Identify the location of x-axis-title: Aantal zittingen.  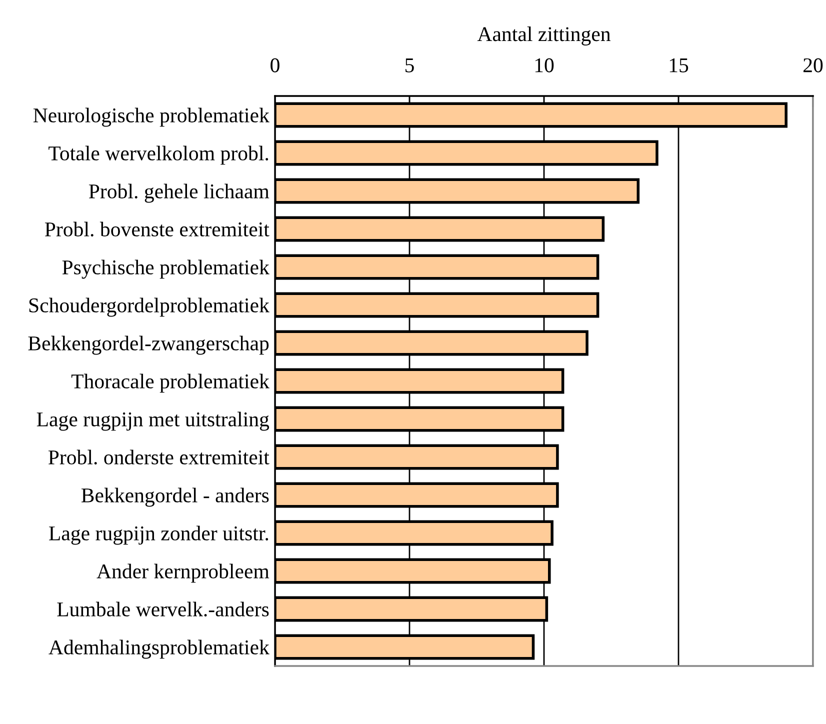
(543, 36).